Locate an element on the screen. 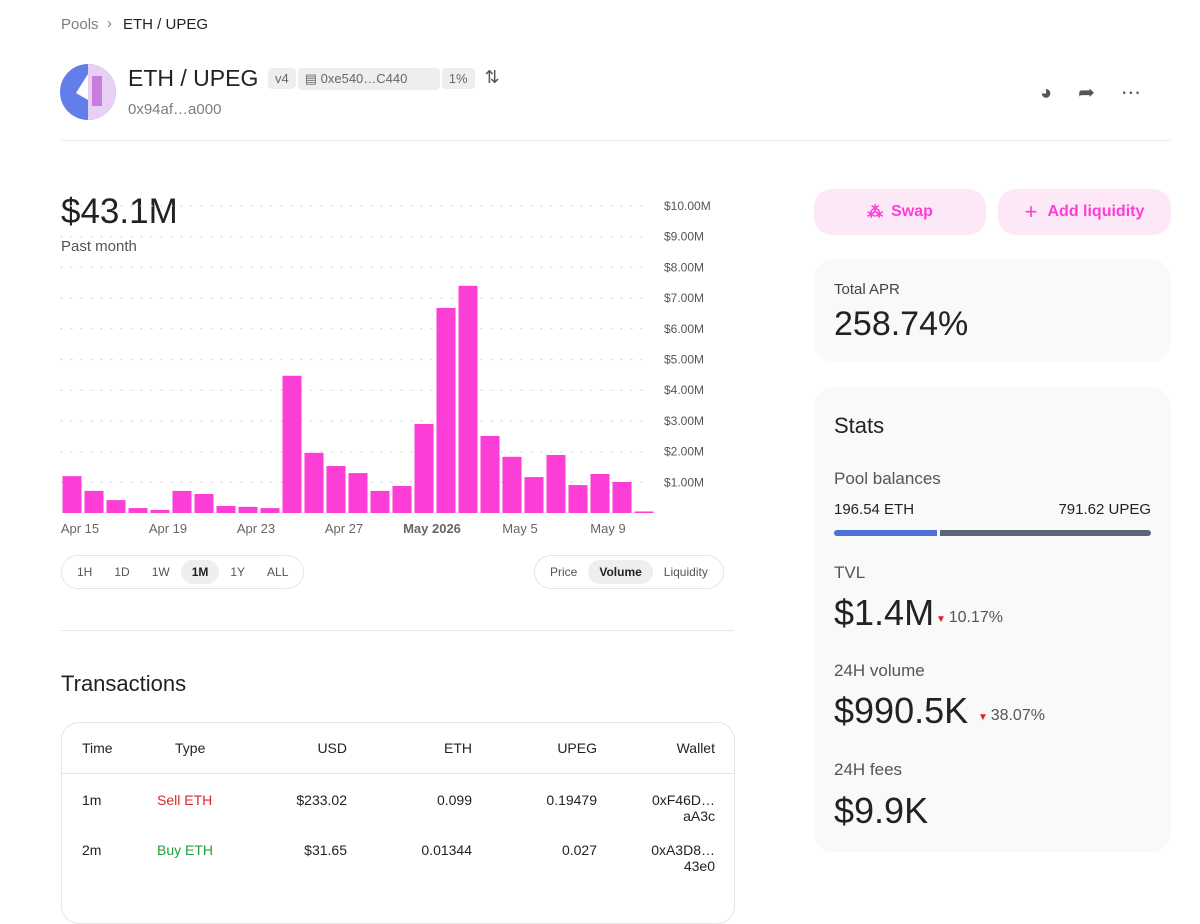 This screenshot has width=1200, height=924. add-liquidity-button: + Add liquidity is located at coordinates (1084, 212).